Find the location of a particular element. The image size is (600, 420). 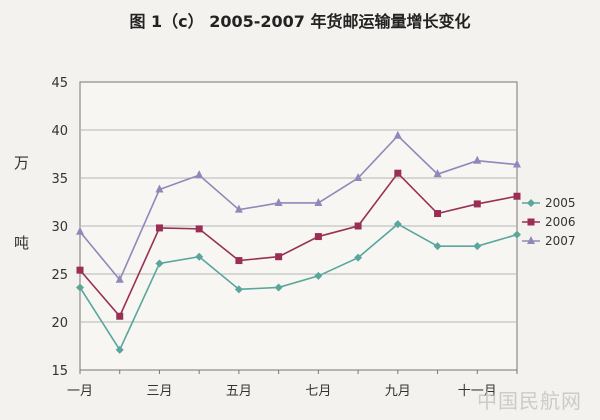

y-tick-label: 45 is located at coordinates (59, 83).